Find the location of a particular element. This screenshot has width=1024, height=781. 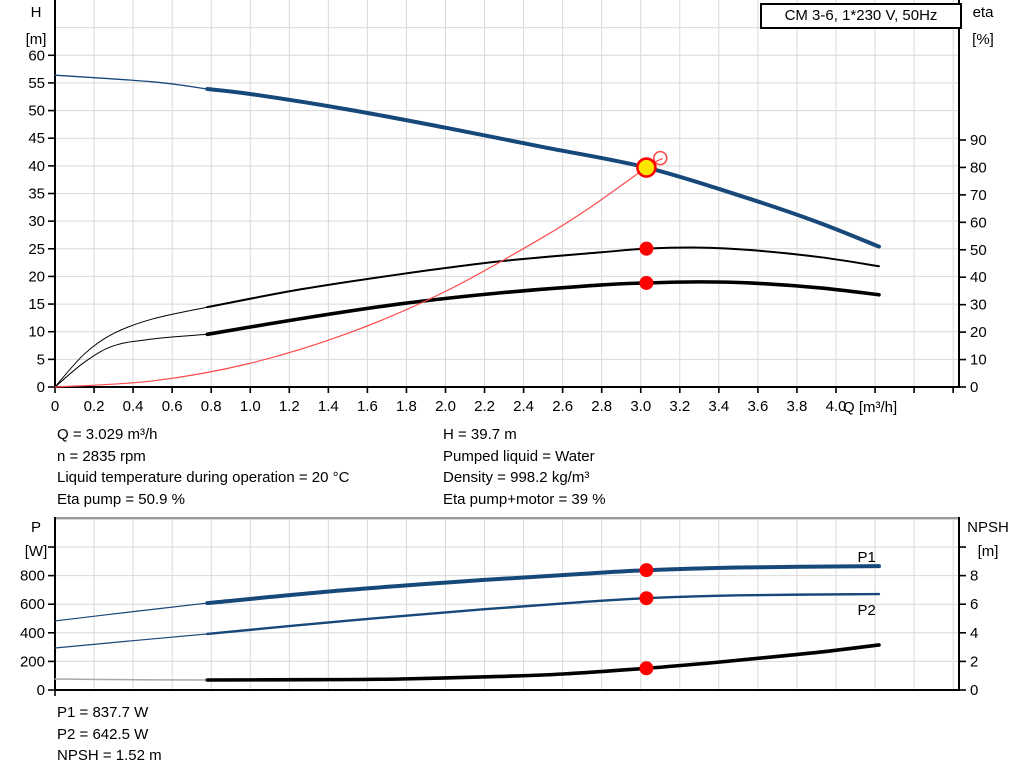

p2-curve-thin is located at coordinates (131, 641).